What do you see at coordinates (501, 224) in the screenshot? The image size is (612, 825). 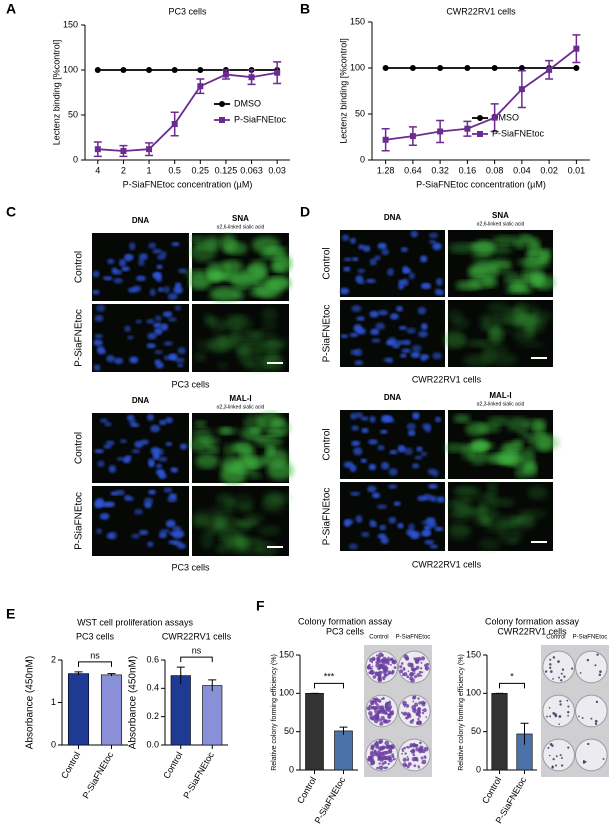 I see `column-subheader: α2,6-linked sialic acid` at bounding box center [501, 224].